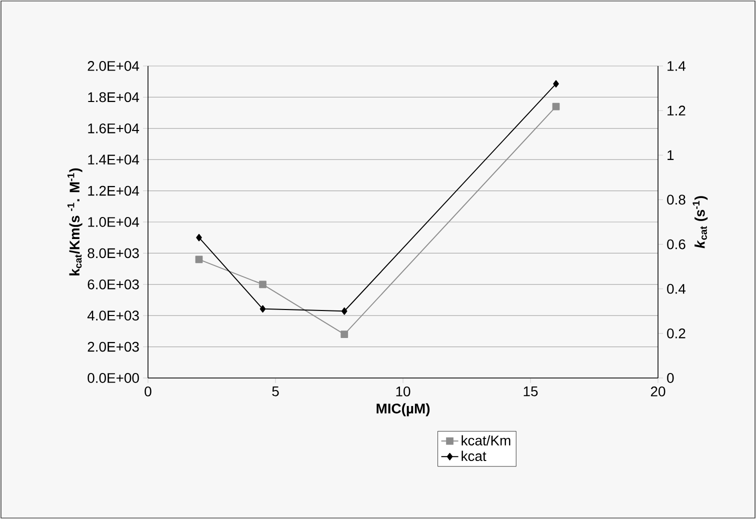 The image size is (756, 519). I want to click on y2-tick-label: 0.2, so click(676, 333).